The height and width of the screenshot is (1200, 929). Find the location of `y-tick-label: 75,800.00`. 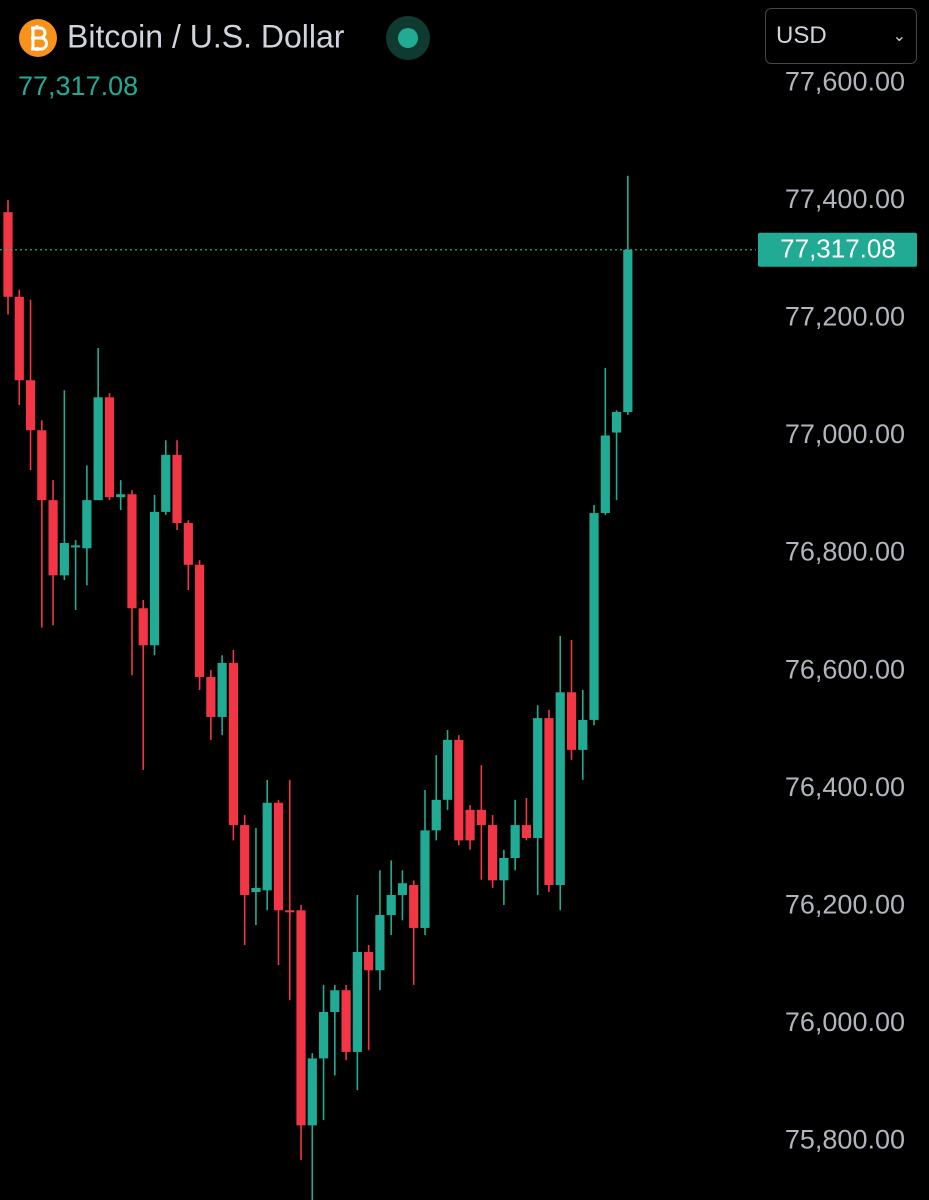

y-tick-label: 75,800.00 is located at coordinates (845, 1139).